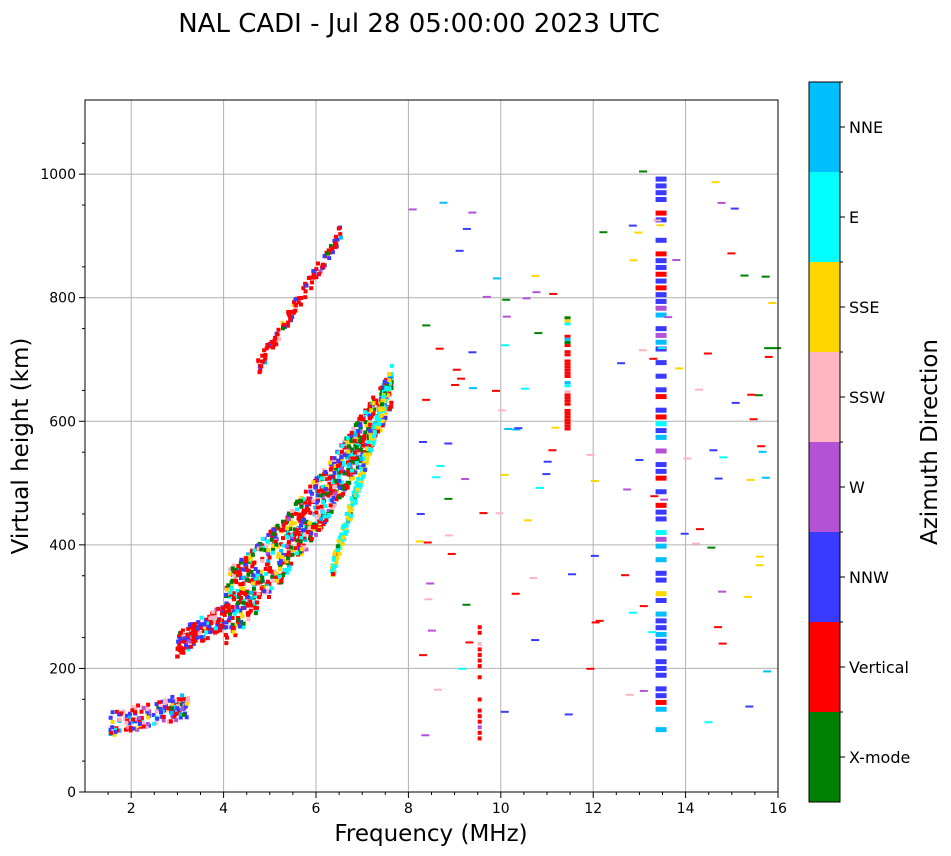 The height and width of the screenshot is (856, 951). I want to click on colorbar-label: X-mode, so click(879, 757).